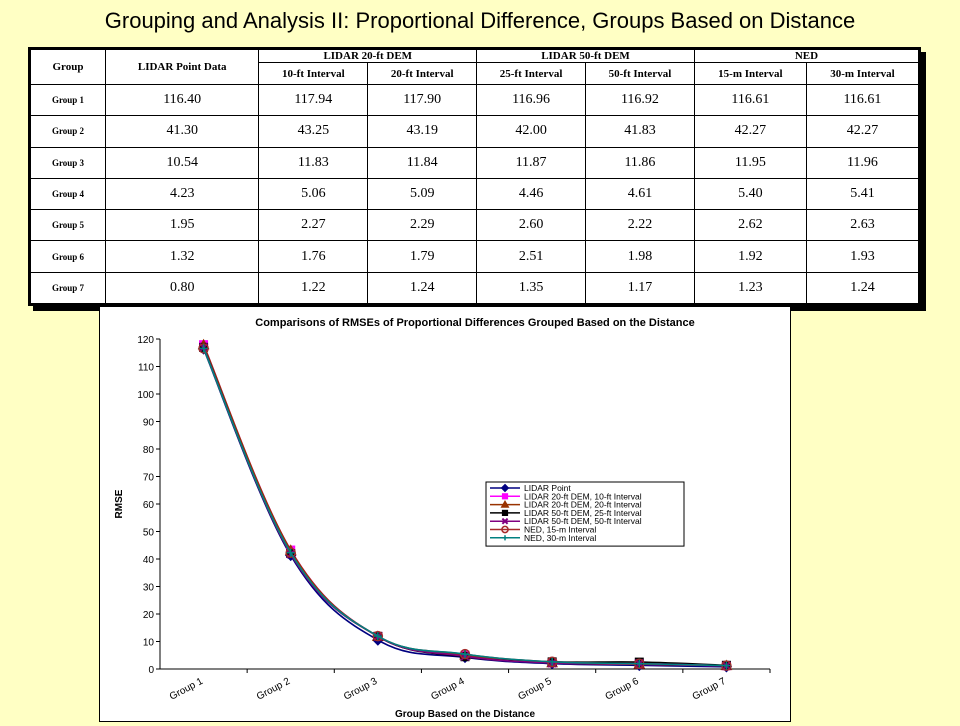  I want to click on table-row: Group 6 1.32 1.76 1.79 2.51 1.98 1.92 1.93, so click(475, 256).